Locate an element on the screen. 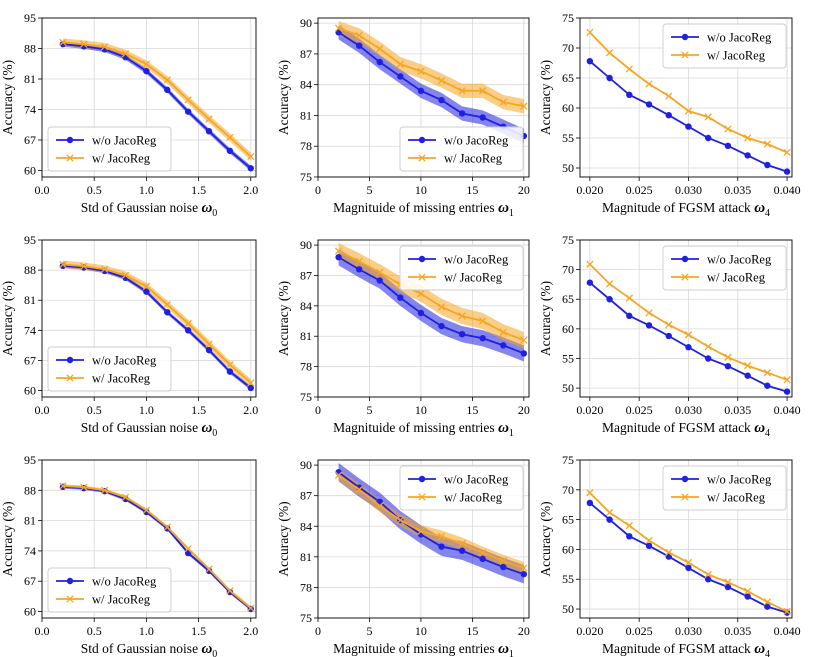 The image size is (830, 657). y-tick-label: 55 is located at coordinates (568, 358).